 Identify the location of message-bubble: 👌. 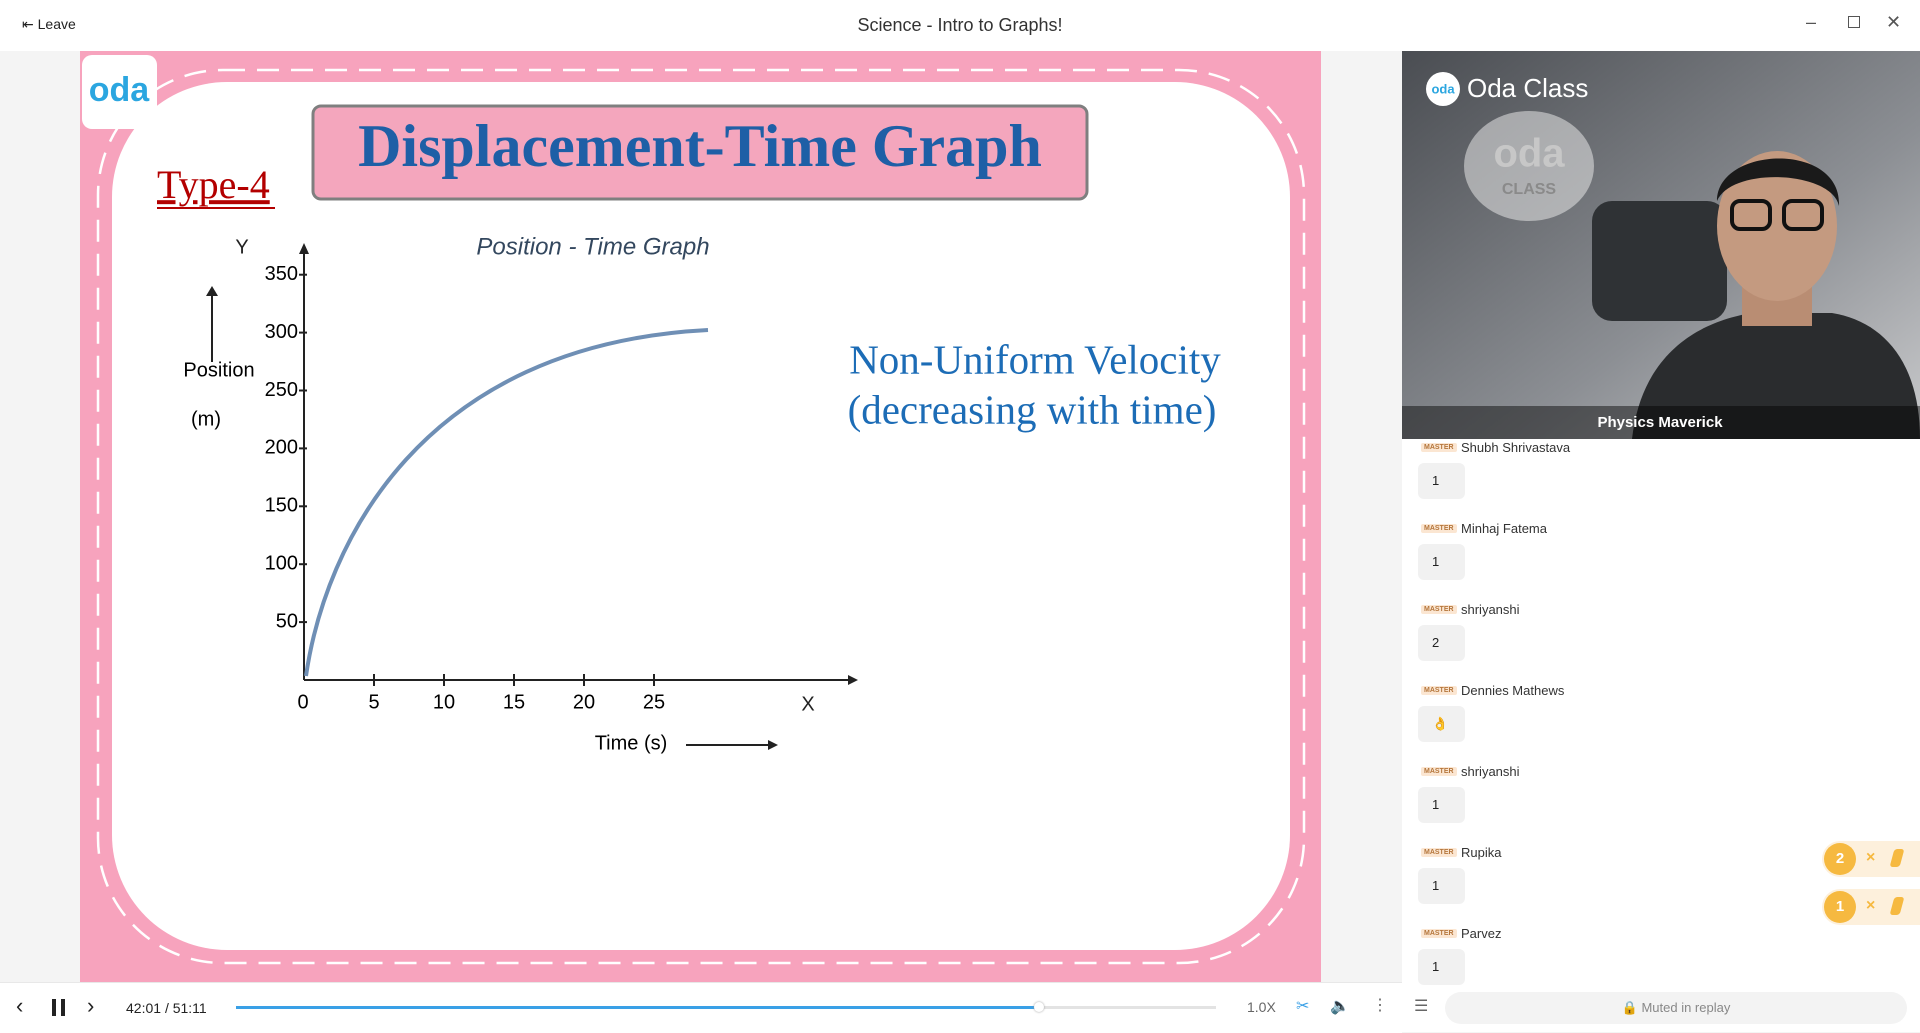
(1441, 724).